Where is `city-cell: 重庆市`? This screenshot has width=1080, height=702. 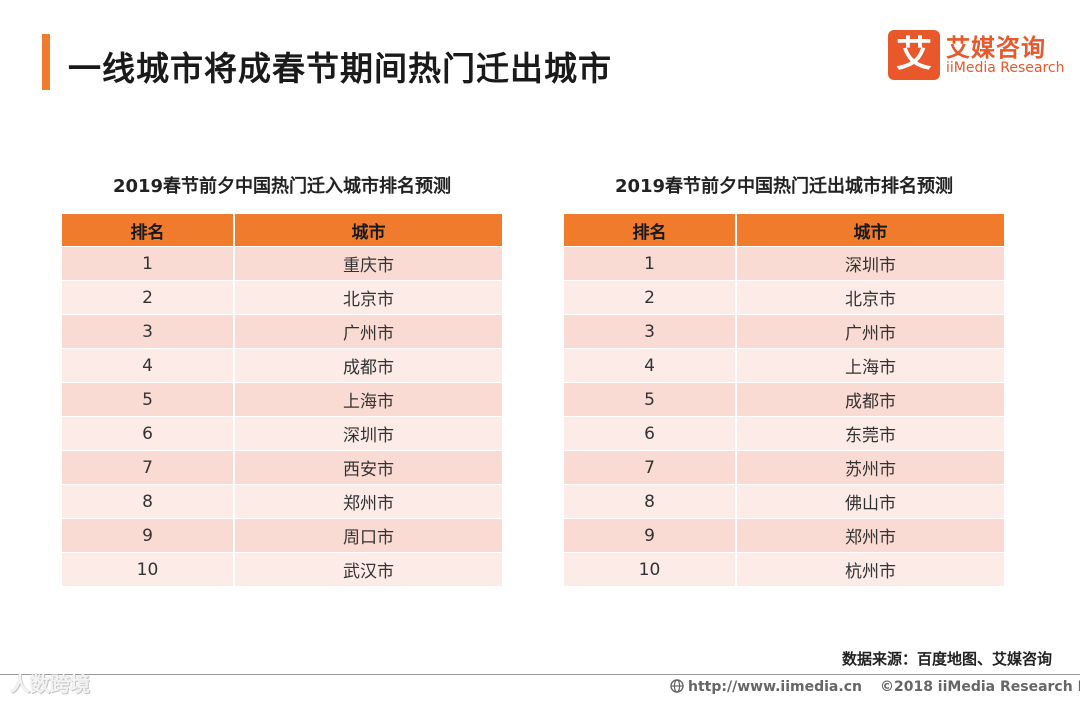 city-cell: 重庆市 is located at coordinates (368, 263).